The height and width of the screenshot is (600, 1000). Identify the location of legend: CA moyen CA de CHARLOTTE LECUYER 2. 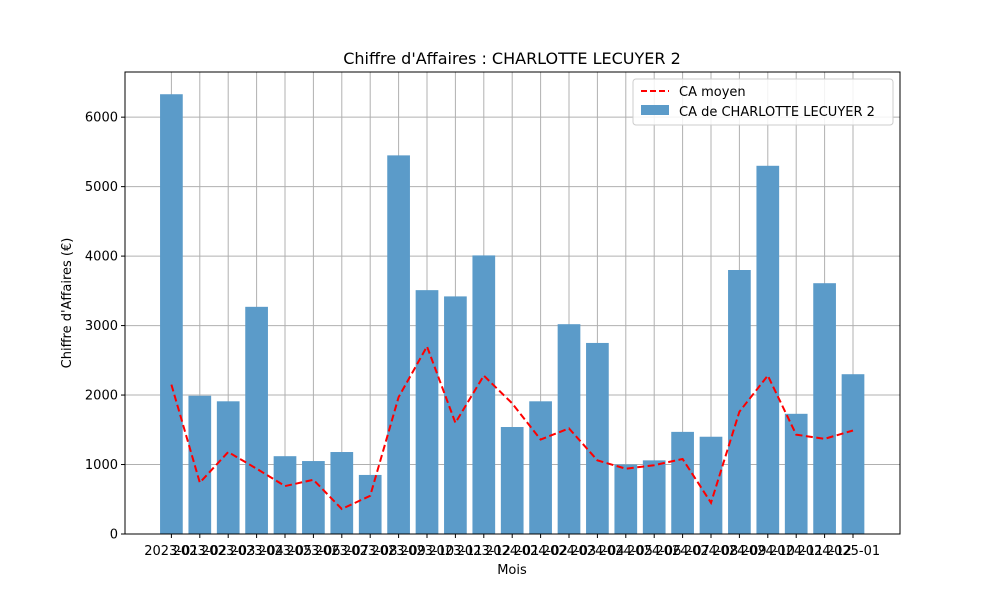
(763, 102).